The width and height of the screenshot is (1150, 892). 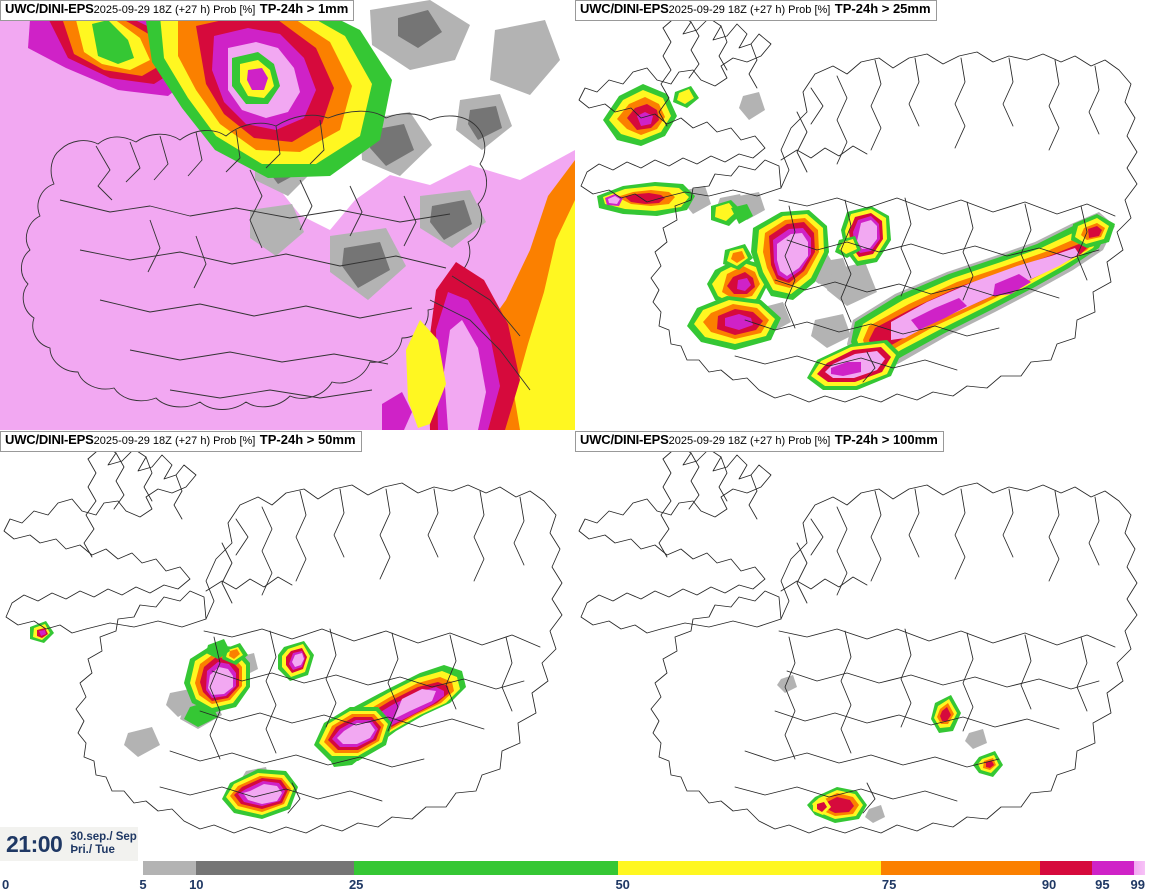 I want to click on caption-parameter: TP-24h > 1mm, so click(x=304, y=8).